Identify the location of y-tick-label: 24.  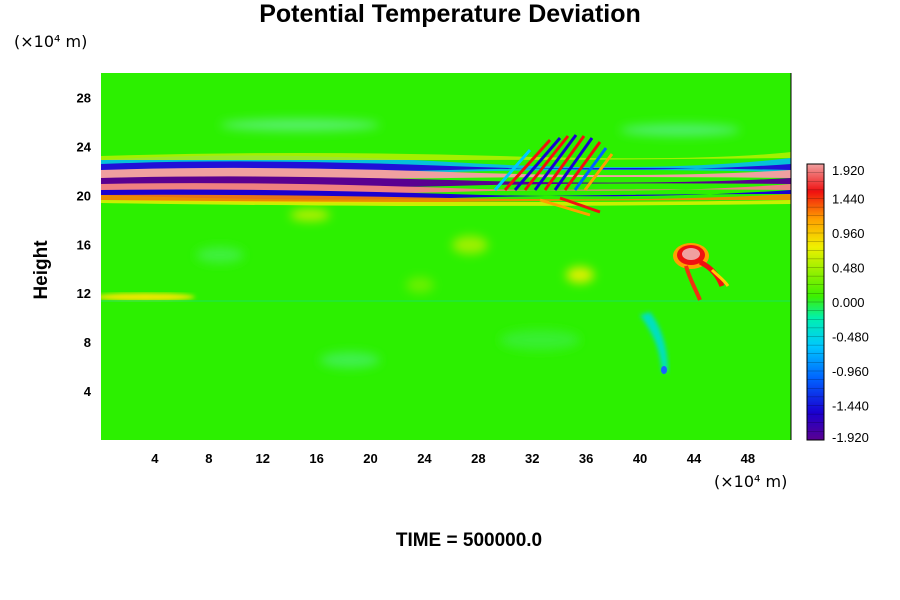
(84, 146).